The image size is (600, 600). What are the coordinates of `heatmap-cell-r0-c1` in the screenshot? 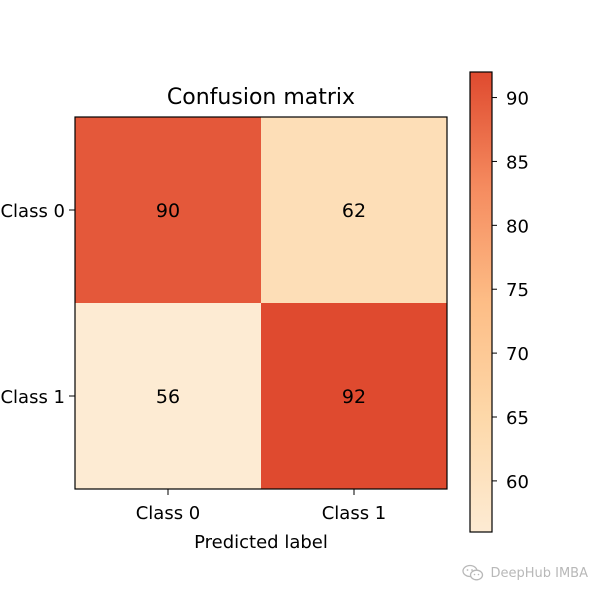 It's located at (354, 210).